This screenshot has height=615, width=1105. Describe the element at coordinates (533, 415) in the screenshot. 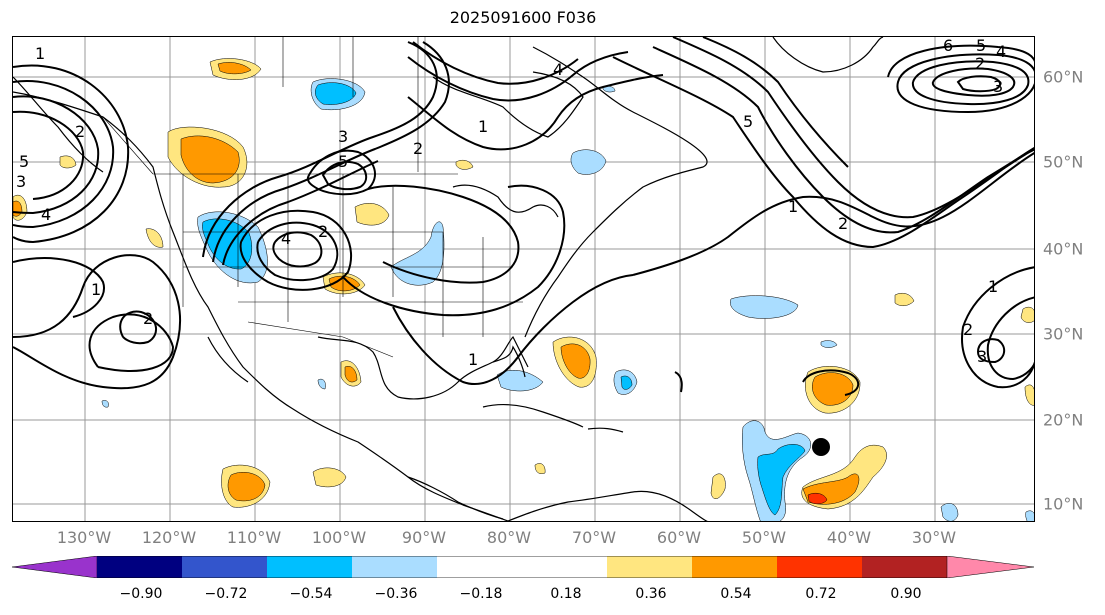

I see `cuba` at that location.